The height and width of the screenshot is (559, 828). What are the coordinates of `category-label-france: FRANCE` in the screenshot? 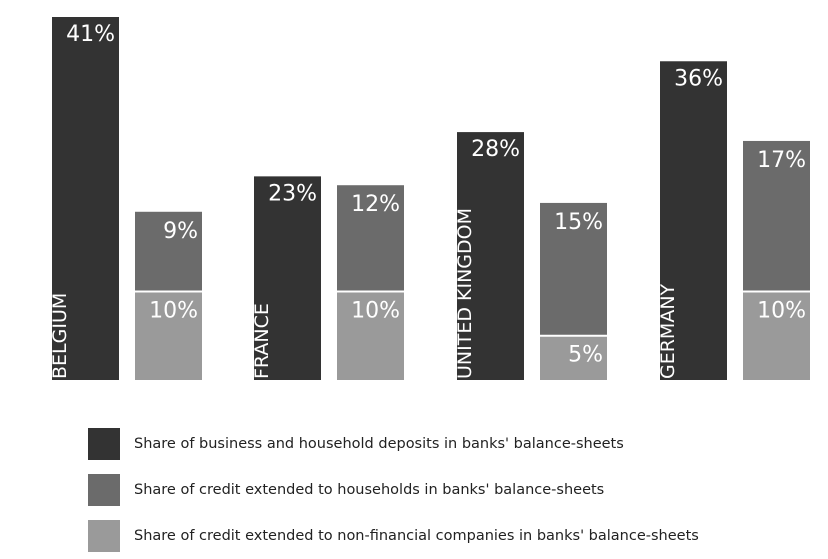 It's located at (262, 341).